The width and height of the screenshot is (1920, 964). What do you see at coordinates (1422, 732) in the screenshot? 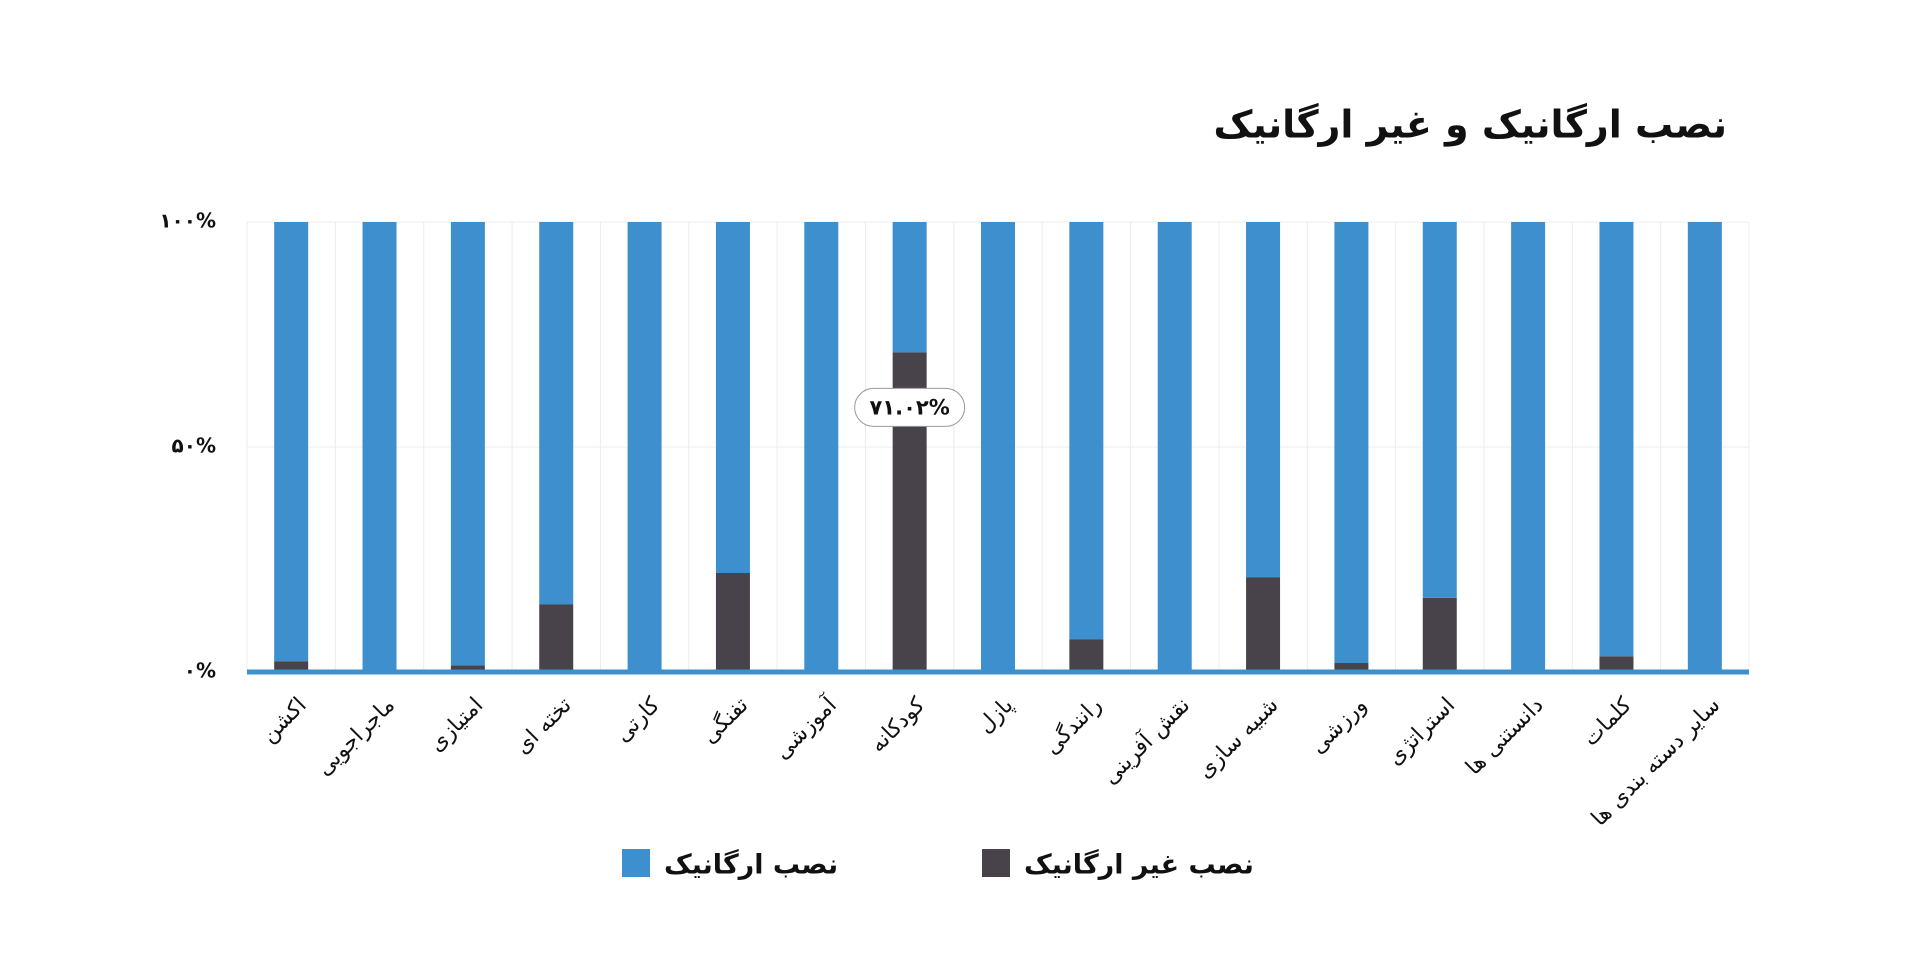
I see `x-tick-label: استراتژی` at bounding box center [1422, 732].